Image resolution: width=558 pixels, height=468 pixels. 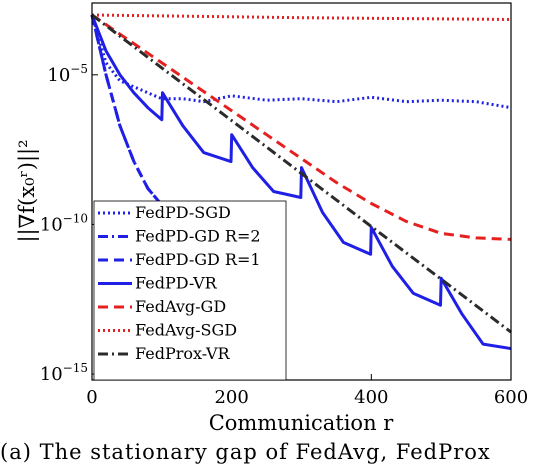 I want to click on x-axis-label: Communication r, so click(x=302, y=423).